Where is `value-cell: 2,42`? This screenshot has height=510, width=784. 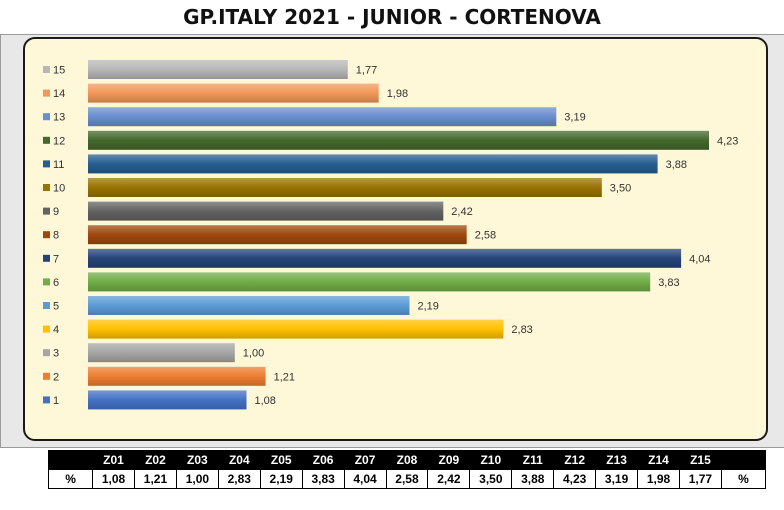
value-cell: 2,42 is located at coordinates (449, 479).